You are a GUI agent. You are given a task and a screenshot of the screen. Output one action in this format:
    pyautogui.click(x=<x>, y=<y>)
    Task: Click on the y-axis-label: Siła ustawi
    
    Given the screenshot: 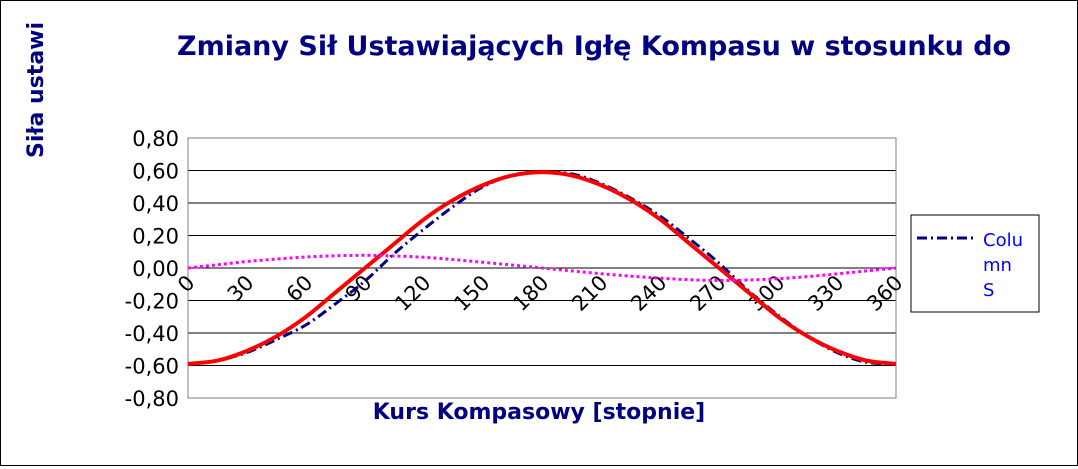 What is the action you would take?
    pyautogui.click(x=36, y=90)
    